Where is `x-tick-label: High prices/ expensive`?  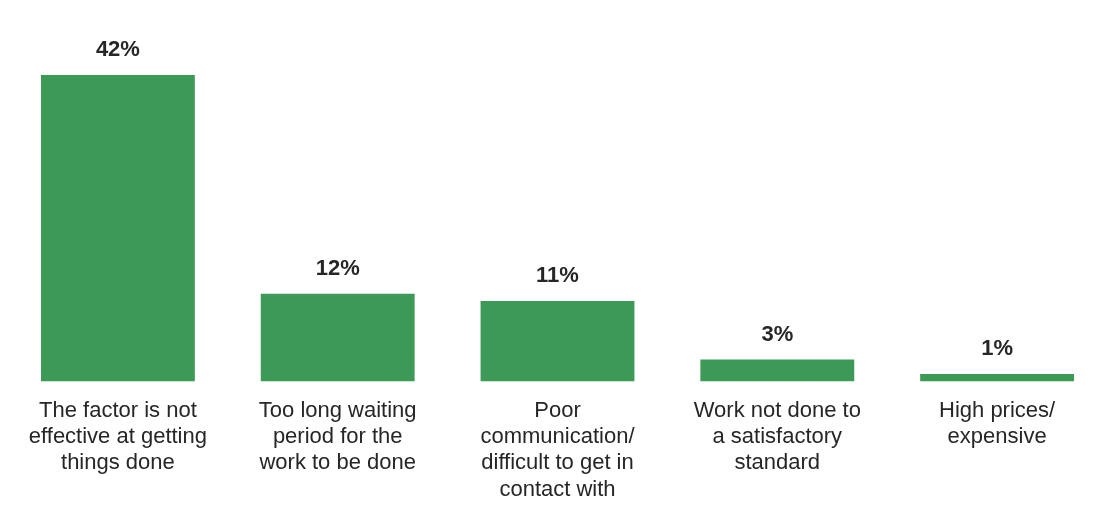
x-tick-label: High prices/ expensive is located at coordinates (998, 422).